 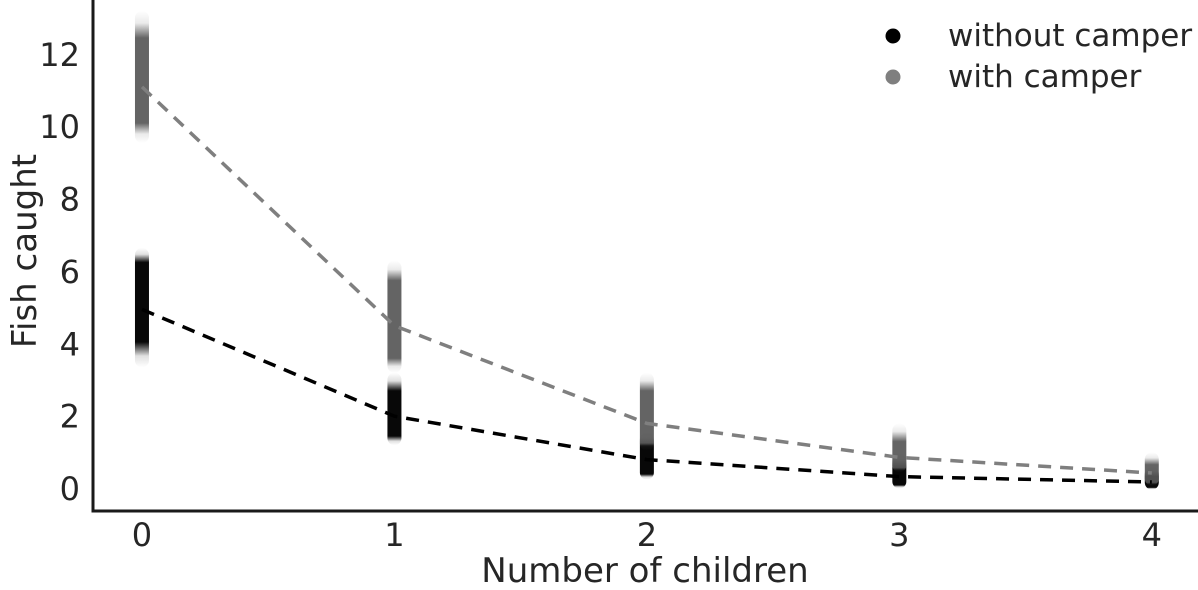 What do you see at coordinates (394, 535) in the screenshot?
I see `x-tick-label: 1` at bounding box center [394, 535].